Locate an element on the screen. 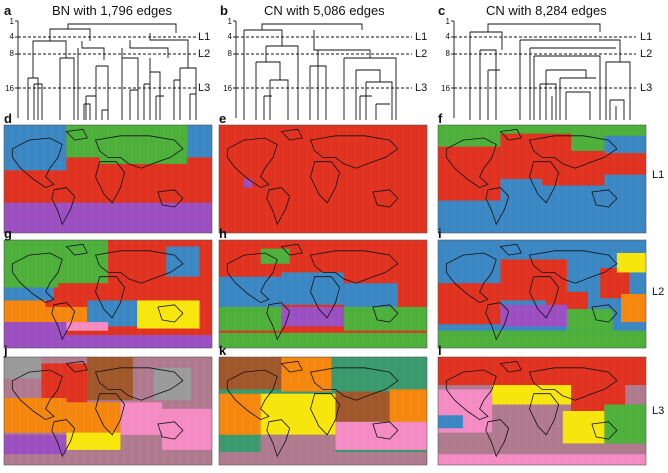 The image size is (668, 473). dendrogram-title-b: CN with 5,086 edges is located at coordinates (324, 10).